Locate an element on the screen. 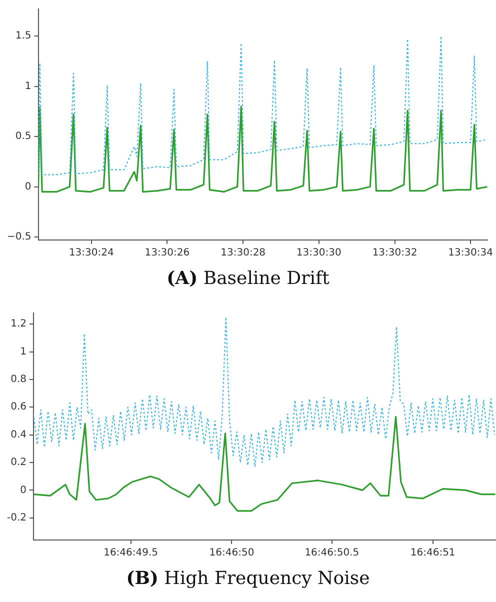  x-tick-label: 16:46:49.5 is located at coordinates (131, 553).